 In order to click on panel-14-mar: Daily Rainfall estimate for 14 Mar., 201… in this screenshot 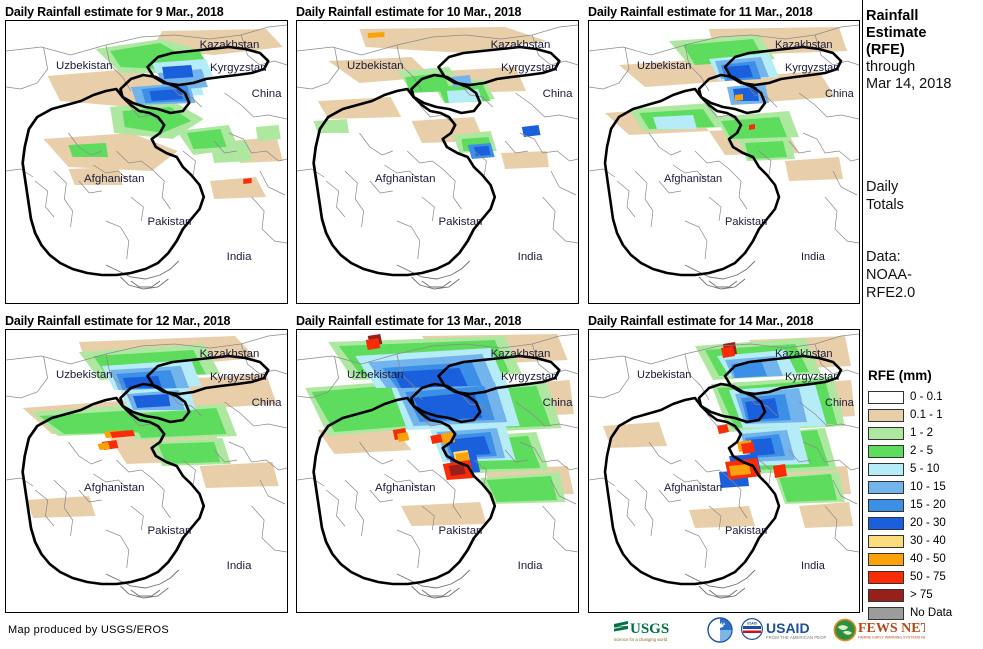, I will do `click(724, 463)`.